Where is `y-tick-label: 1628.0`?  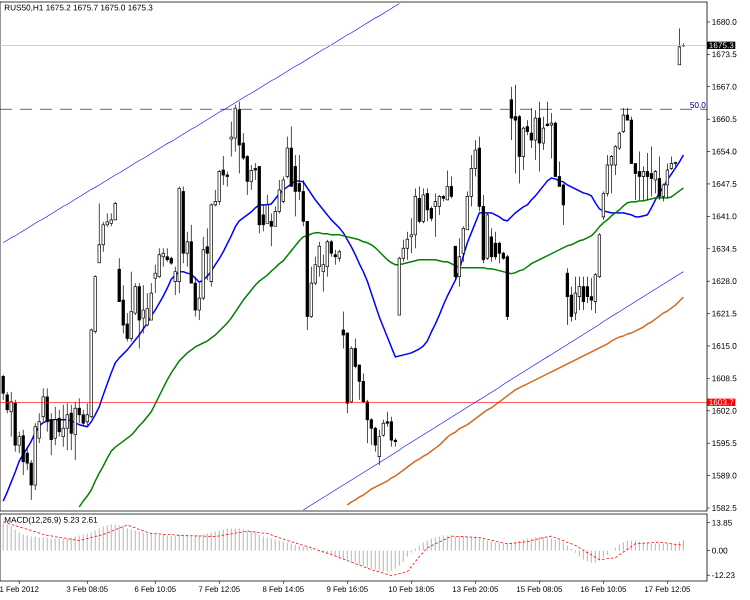 y-tick-label: 1628.0 is located at coordinates (724, 281).